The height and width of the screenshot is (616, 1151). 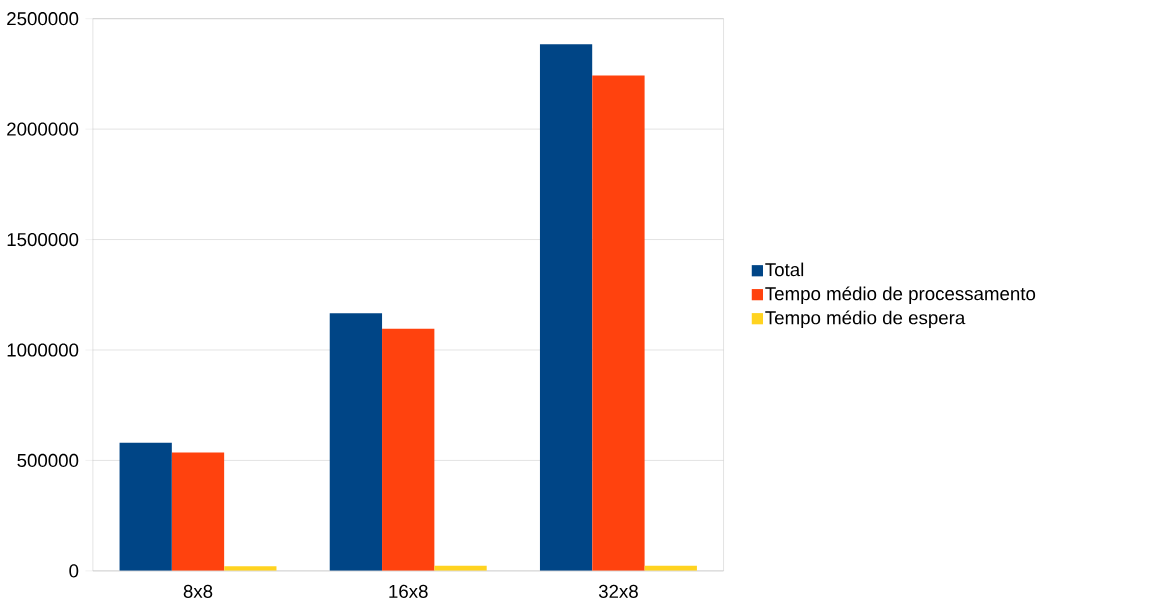 What do you see at coordinates (198, 591) in the screenshot?
I see `x-tick-label: 8x8` at bounding box center [198, 591].